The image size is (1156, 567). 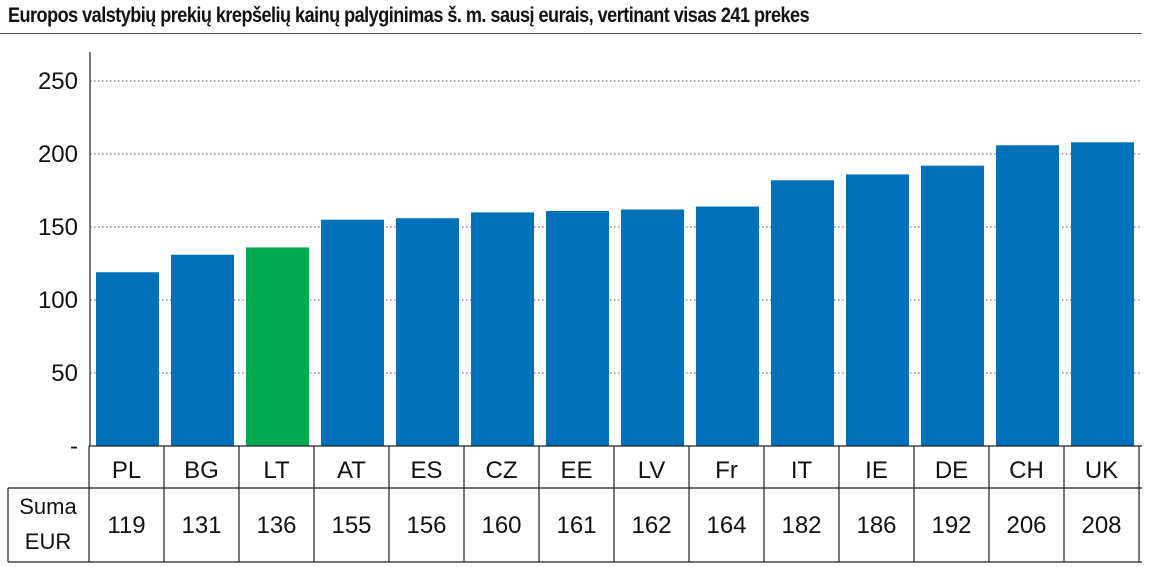 What do you see at coordinates (502, 470) in the screenshot?
I see `x-tick-label: CZ` at bounding box center [502, 470].